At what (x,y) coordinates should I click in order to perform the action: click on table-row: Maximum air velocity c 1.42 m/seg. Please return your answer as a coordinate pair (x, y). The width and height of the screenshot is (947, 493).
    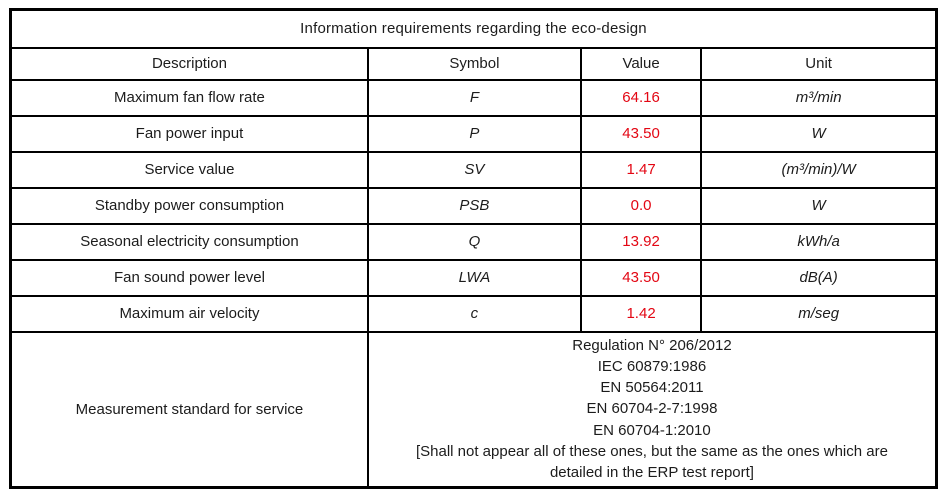
    Looking at the image, I should click on (473, 313).